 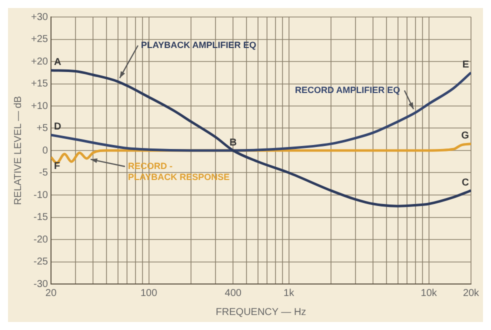 I want to click on series-label: RECORD - PLAYBACK RESPONSE, so click(x=179, y=171).